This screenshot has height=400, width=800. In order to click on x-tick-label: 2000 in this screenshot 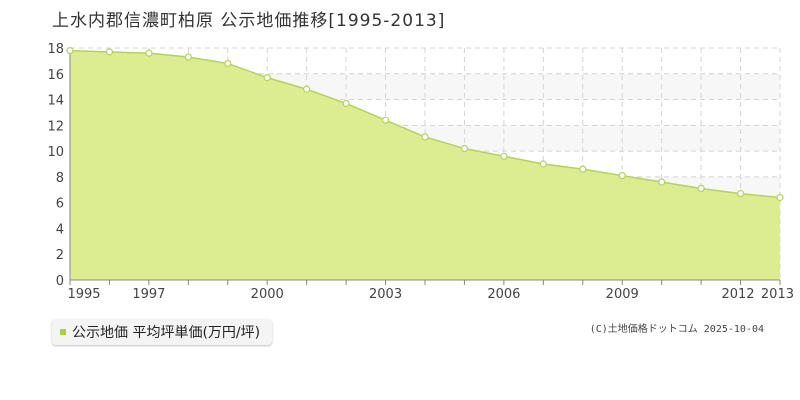, I will do `click(267, 294)`.